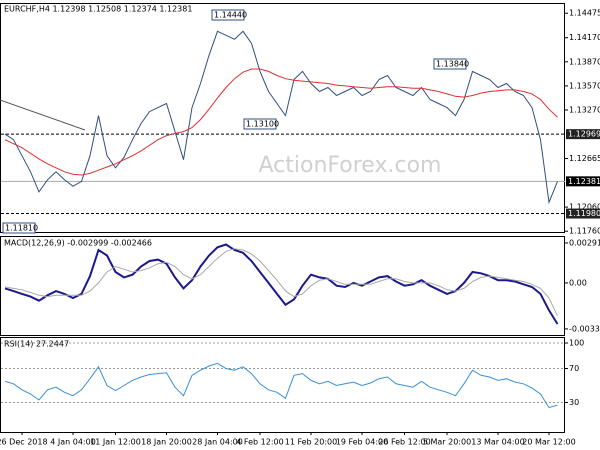 Image resolution: width=600 pixels, height=450 pixels. I want to click on annotation: 1.13100, so click(262, 124).